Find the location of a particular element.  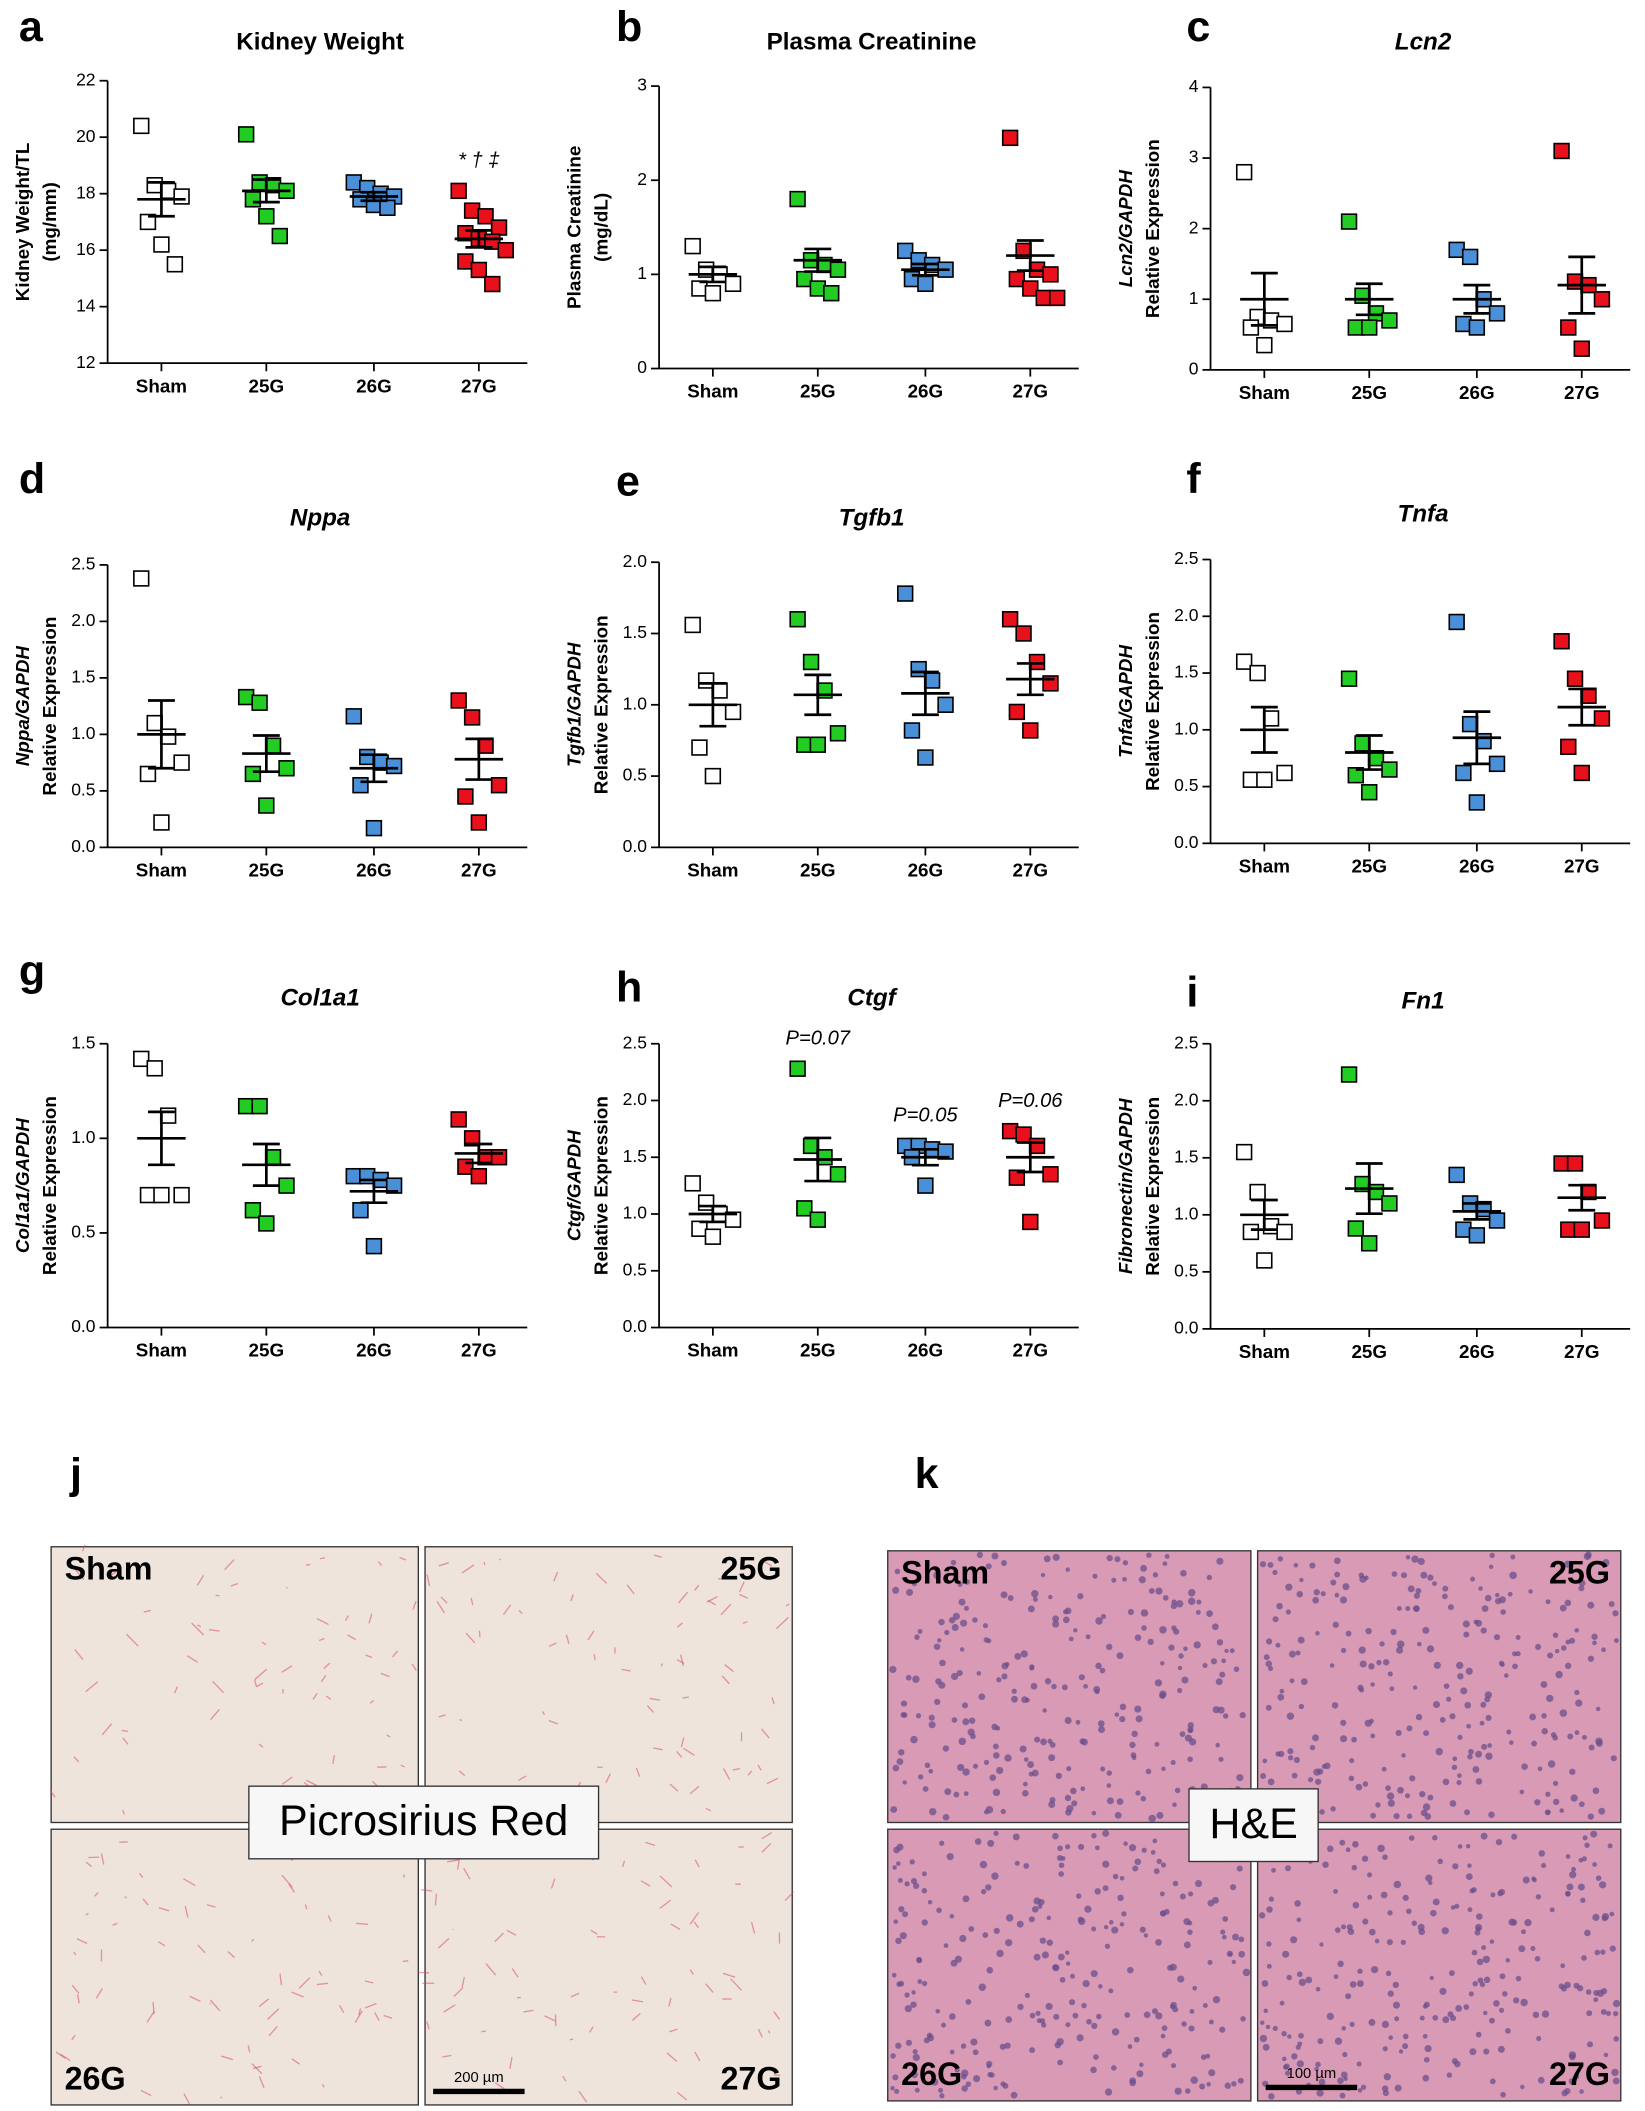

y-tick-label: 0.5 is located at coordinates (635, 775).